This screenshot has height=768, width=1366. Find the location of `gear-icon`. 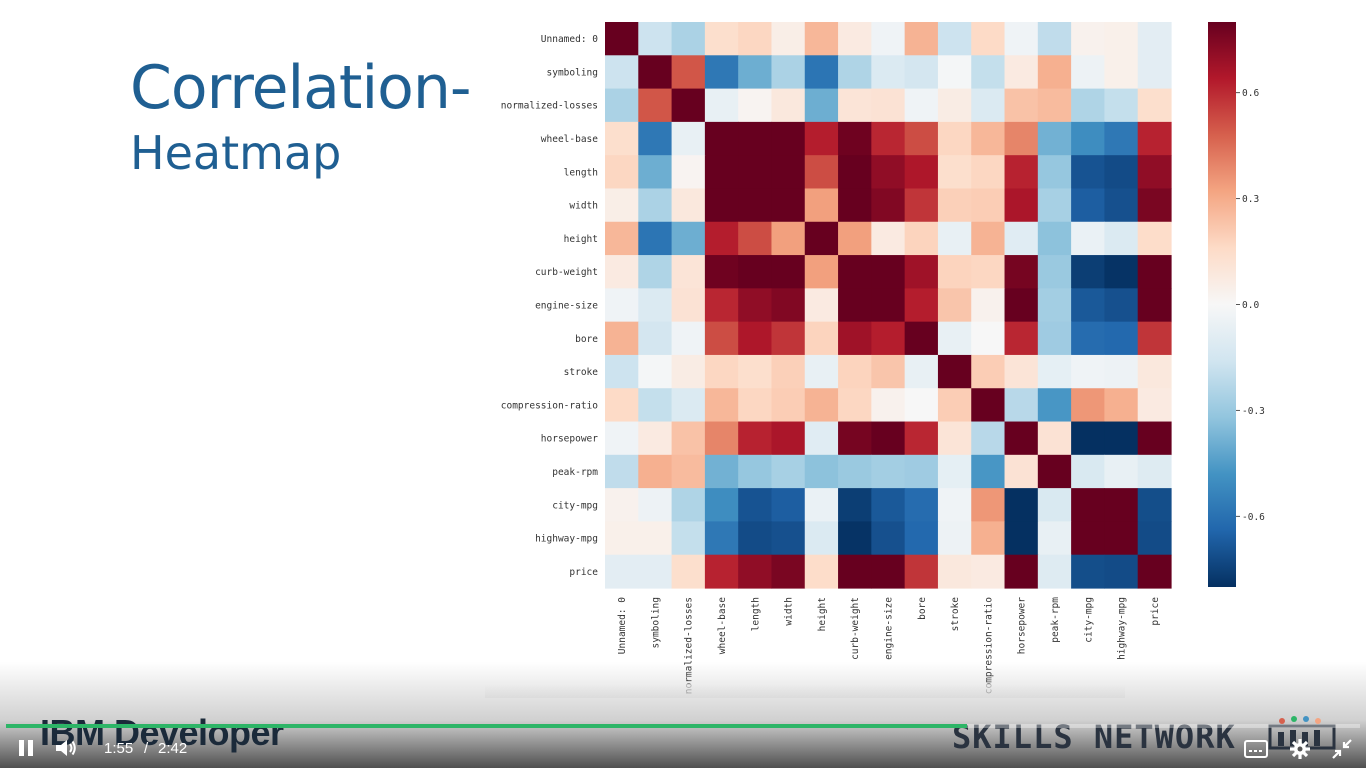

gear-icon is located at coordinates (1300, 749).